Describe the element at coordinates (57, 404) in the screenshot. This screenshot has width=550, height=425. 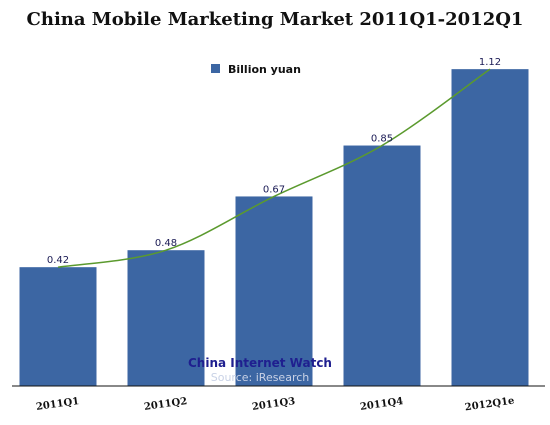
I see `x-tick-label-2011Q1: 2011Q1` at that location.